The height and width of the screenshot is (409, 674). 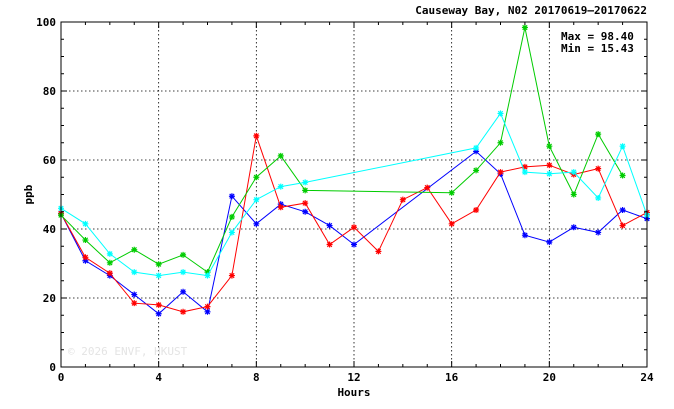 I want to click on x-tick-label: 24, so click(x=647, y=377).